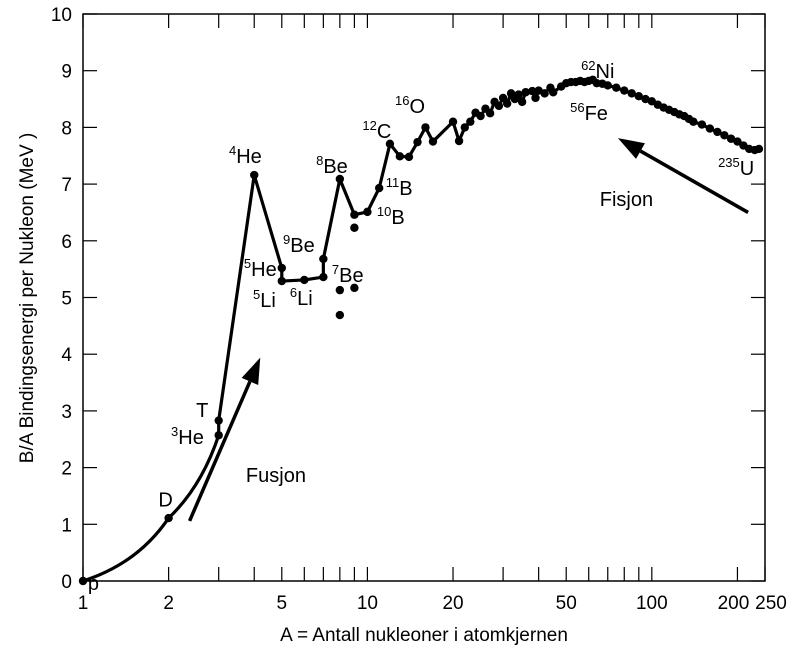 The image size is (800, 650). Describe the element at coordinates (174, 431) in the screenshot. I see `annotation-superscript: 3` at that location.